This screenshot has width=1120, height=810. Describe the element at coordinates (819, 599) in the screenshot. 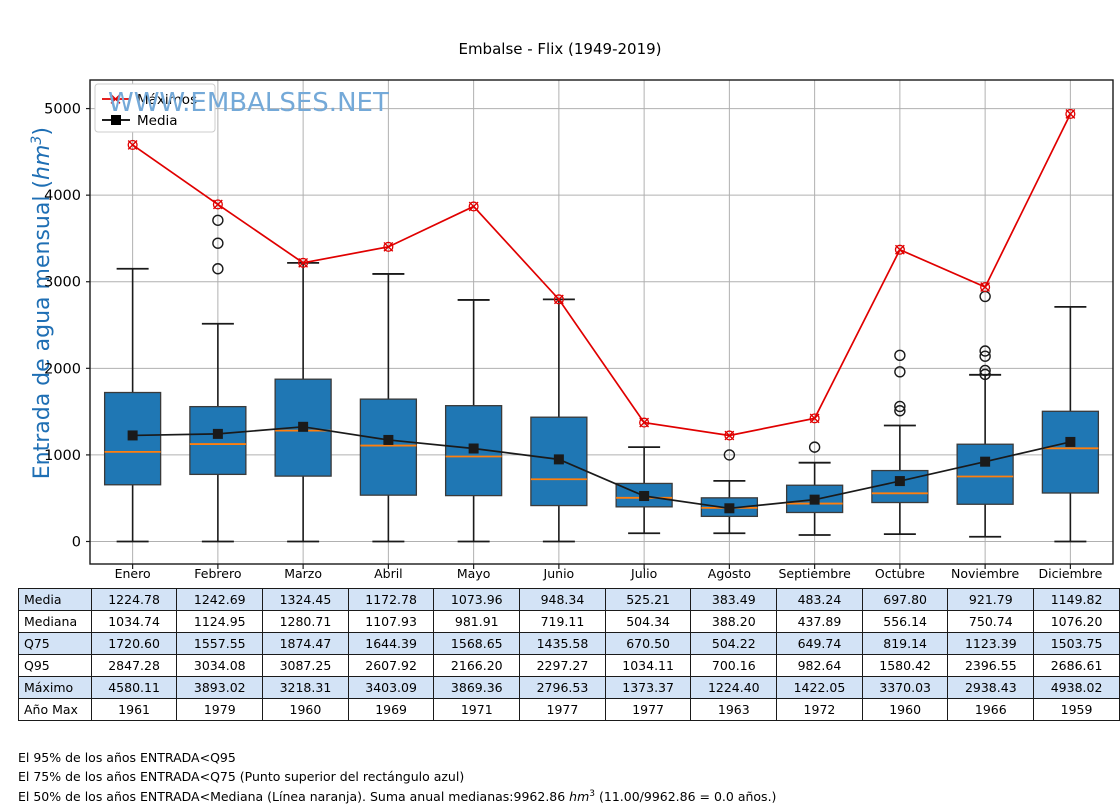

I see `table-cell: 483.24` at that location.